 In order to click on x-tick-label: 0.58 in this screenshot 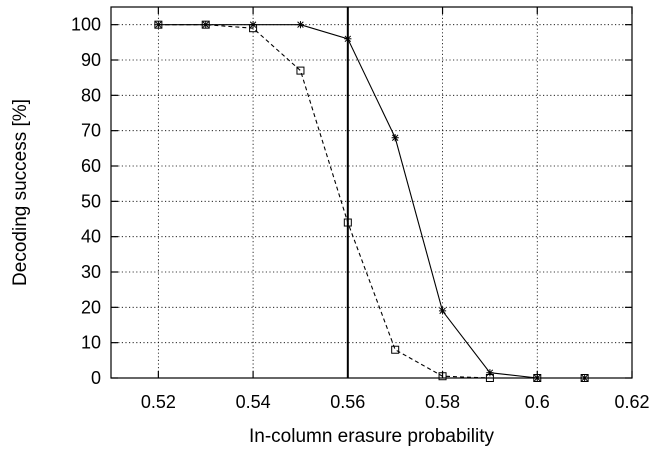, I will do `click(442, 402)`.